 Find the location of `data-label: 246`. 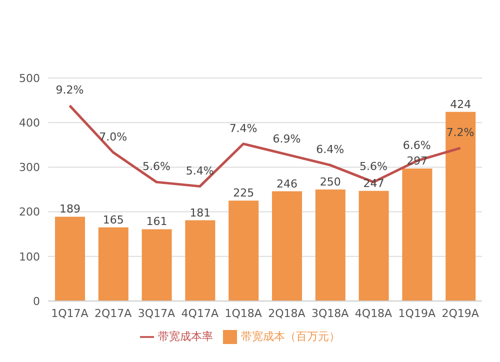

data-label: 246 is located at coordinates (287, 183).